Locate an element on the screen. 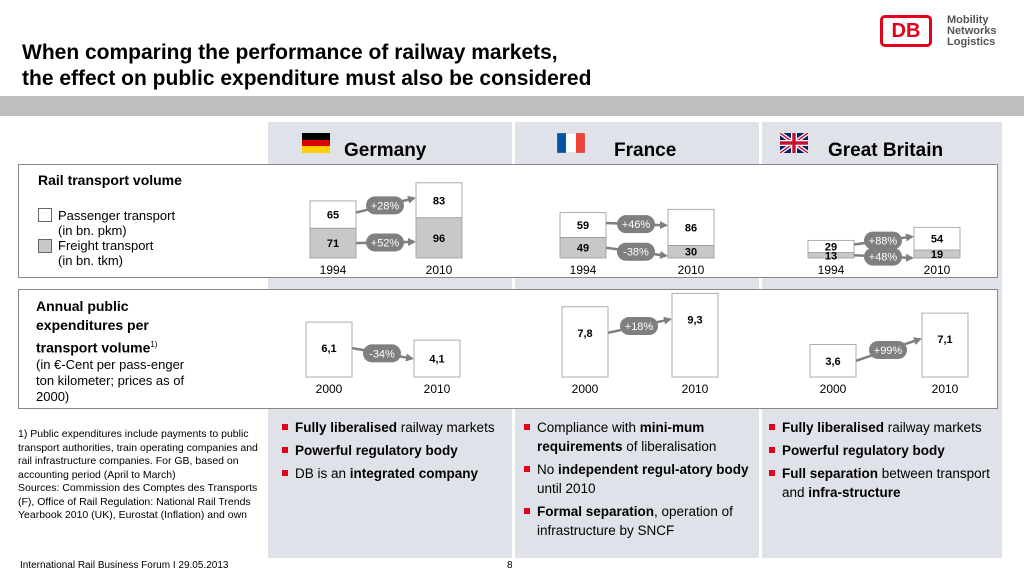 This screenshot has height=576, width=1024. passenger-value-label: 65 is located at coordinates (333, 216).